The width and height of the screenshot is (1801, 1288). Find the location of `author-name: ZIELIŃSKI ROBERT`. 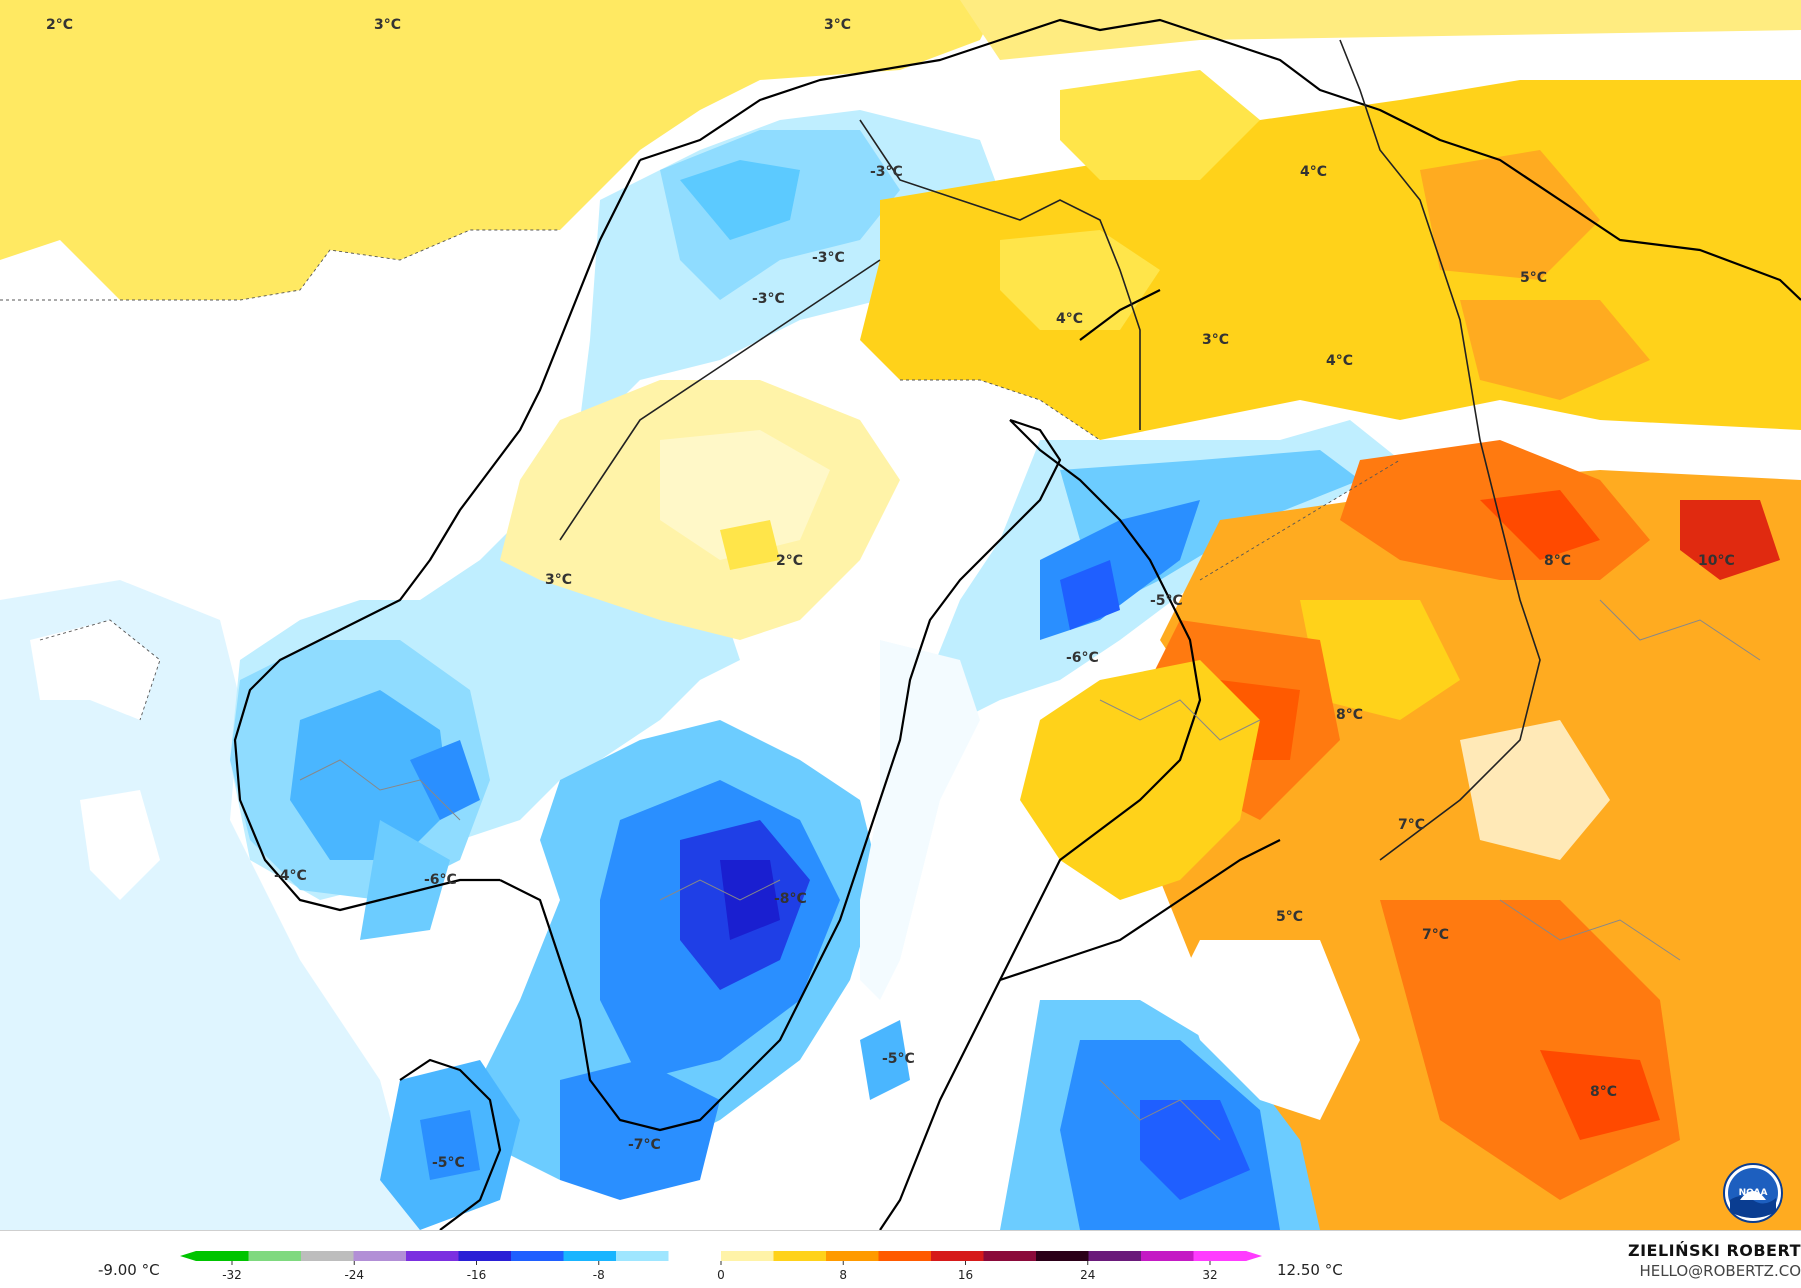

author-name: ZIELIŃSKI ROBERT is located at coordinates (1714, 1250).